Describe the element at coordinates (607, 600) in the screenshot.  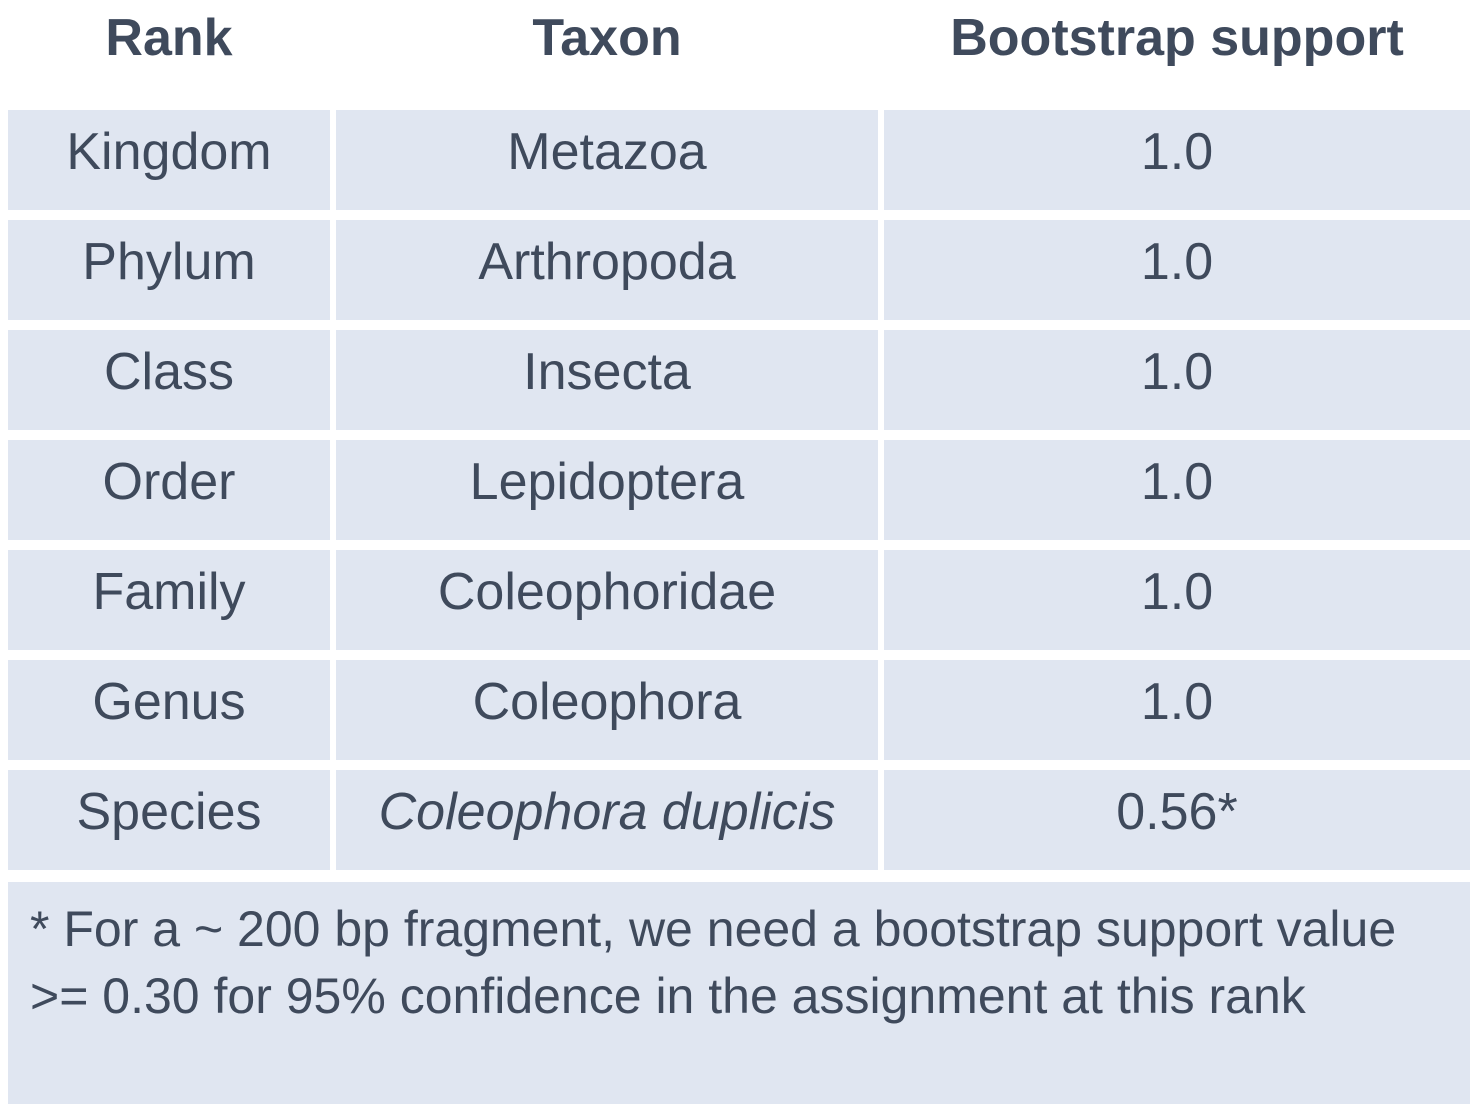
I see `cell-taxon: Coleophoridae` at that location.